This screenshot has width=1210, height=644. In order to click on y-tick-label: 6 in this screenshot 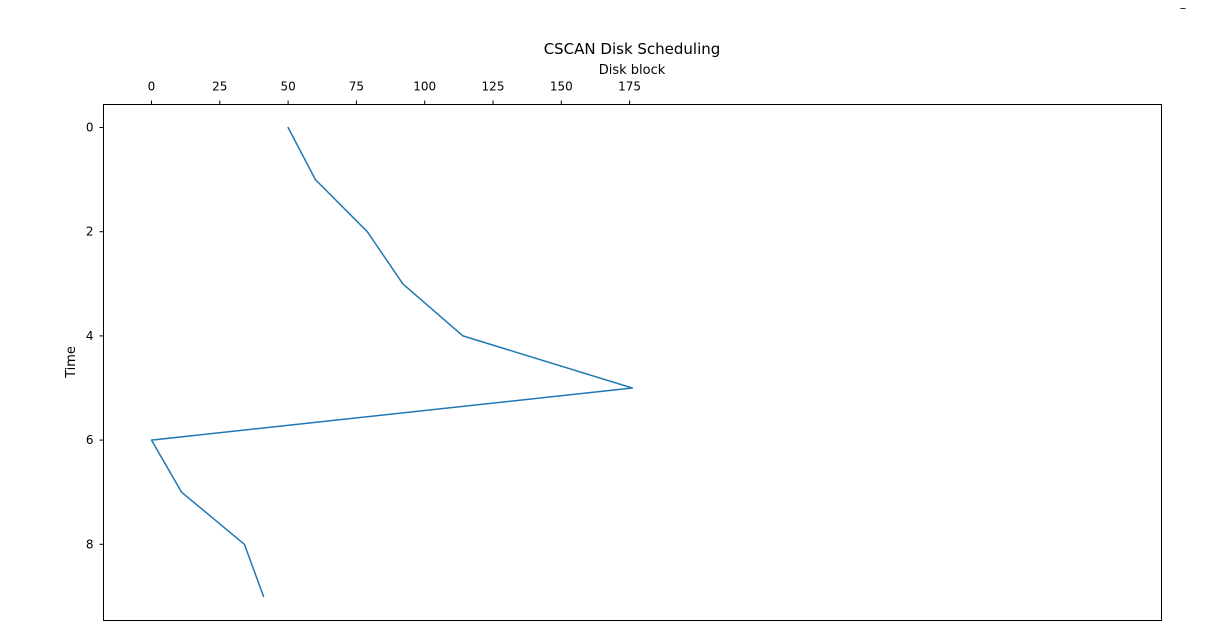, I will do `click(90, 440)`.